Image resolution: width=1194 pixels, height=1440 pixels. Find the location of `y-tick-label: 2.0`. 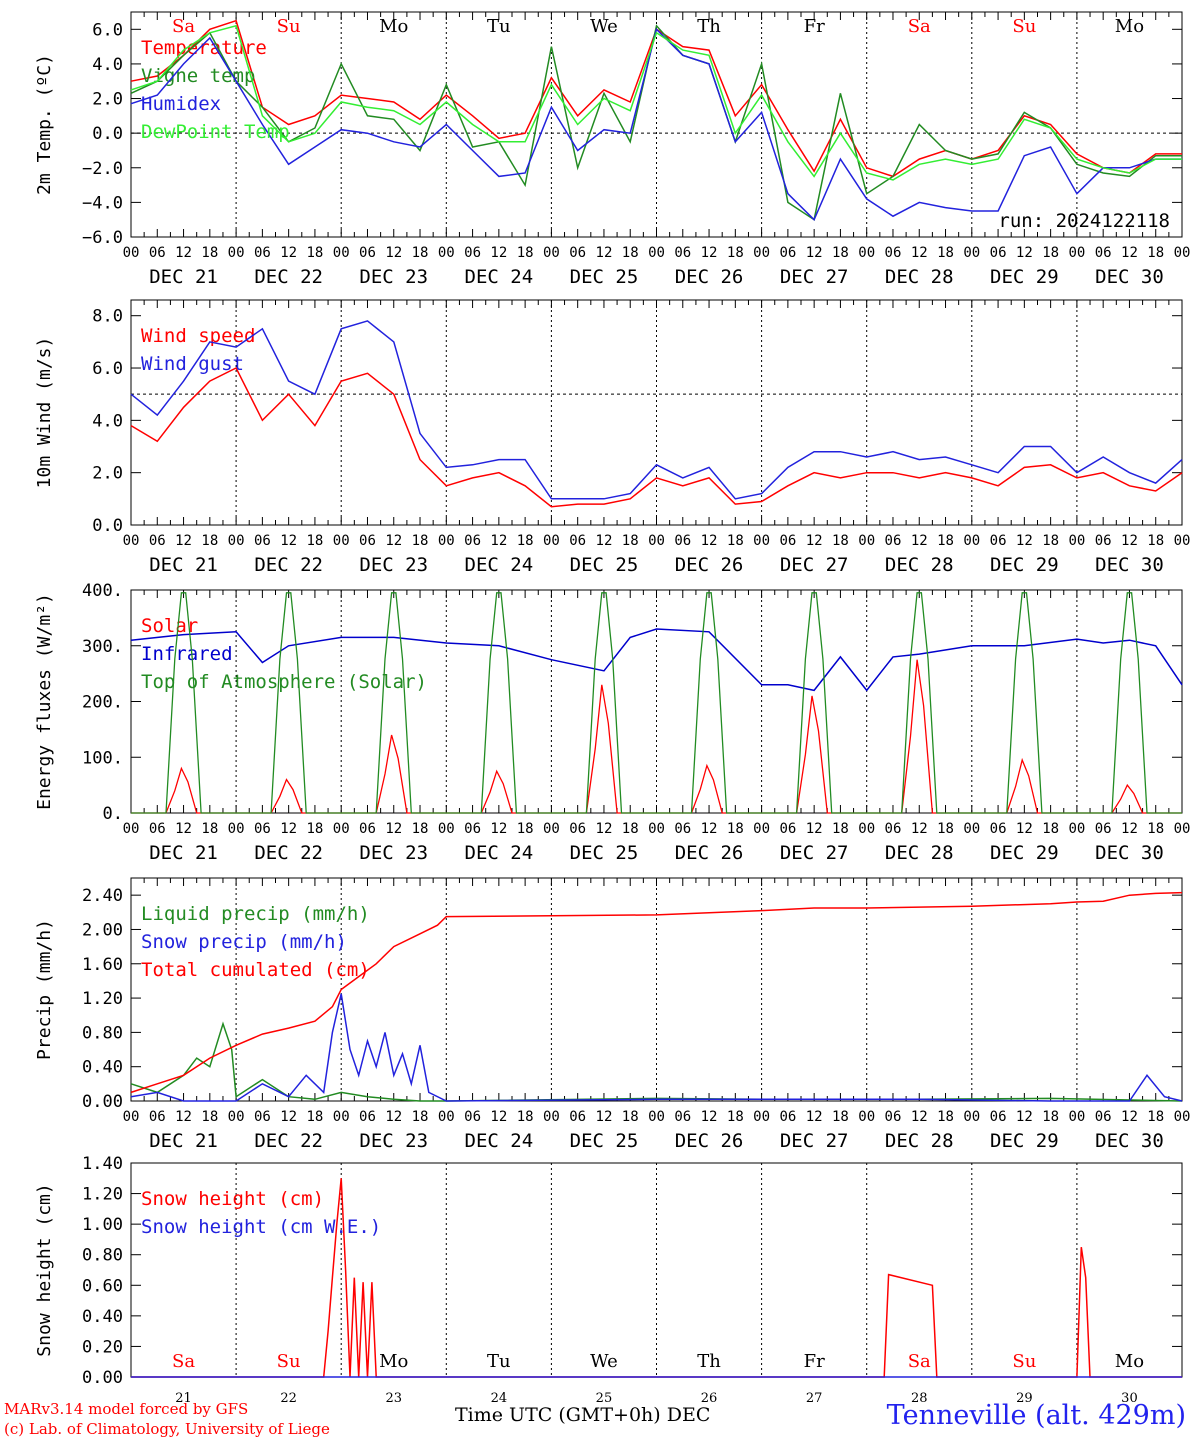

y-tick-label: 2.0 is located at coordinates (107, 100).